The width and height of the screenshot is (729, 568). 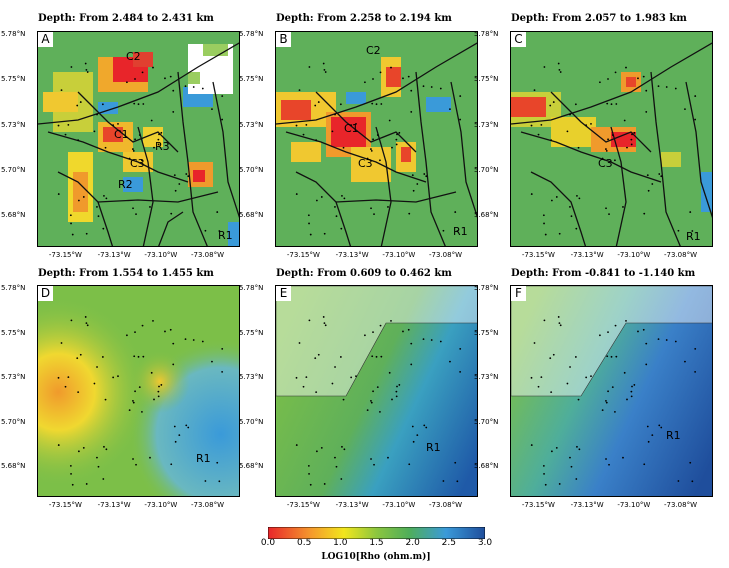 What do you see at coordinates (518, 293) in the screenshot?
I see `panel-f-letter: F` at bounding box center [518, 293].